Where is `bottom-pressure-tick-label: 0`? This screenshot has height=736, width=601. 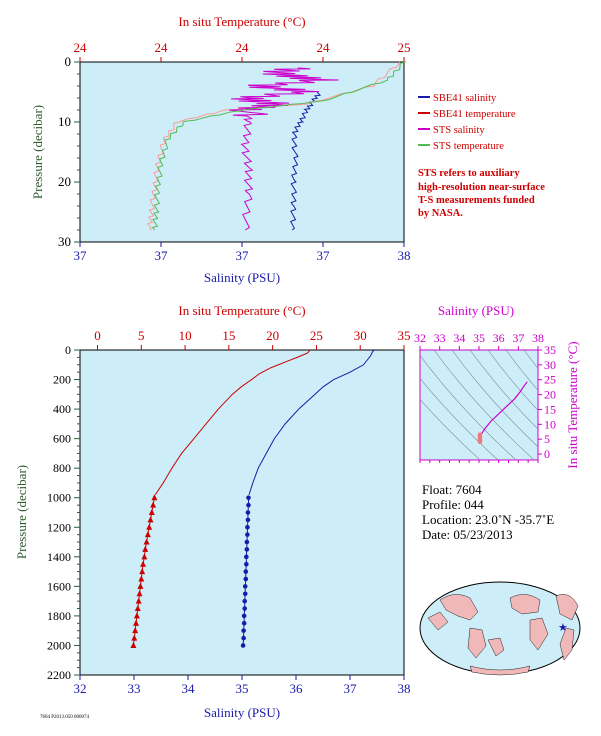 bottom-pressure-tick-label: 0 is located at coordinates (68, 350).